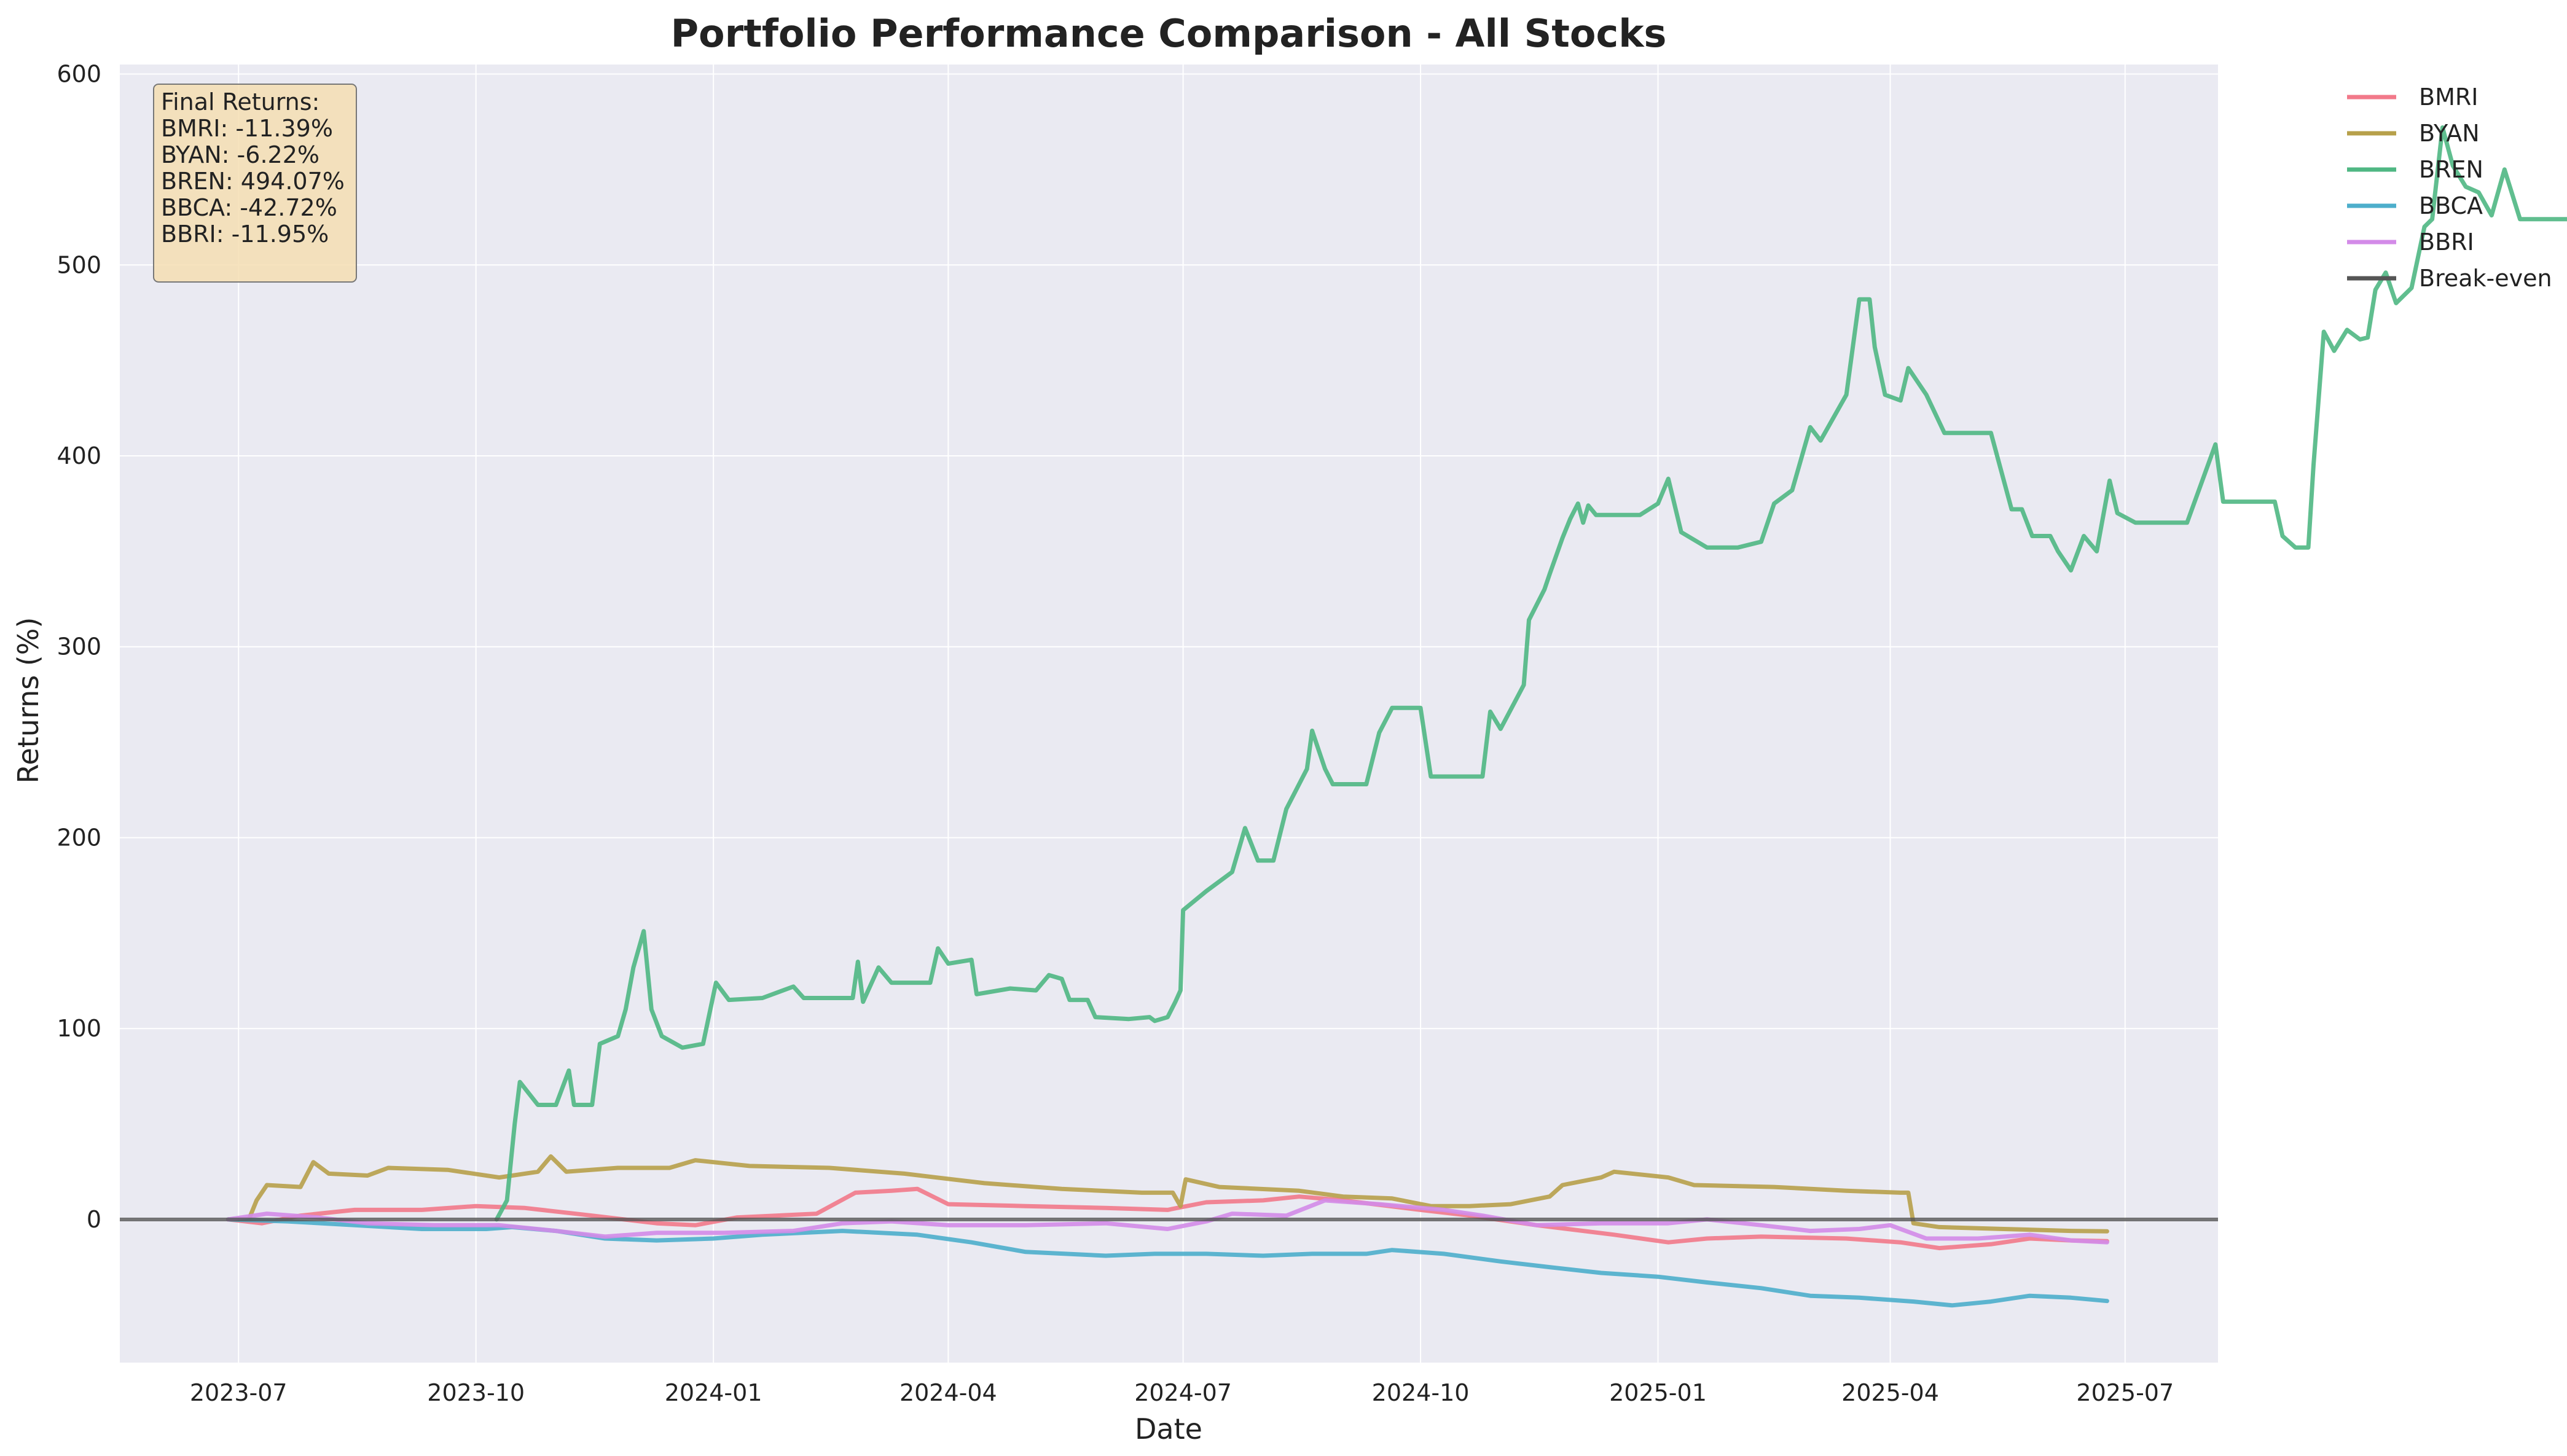 This screenshot has height=1456, width=2567. I want to click on x-axis-label: Date, so click(1168, 1429).